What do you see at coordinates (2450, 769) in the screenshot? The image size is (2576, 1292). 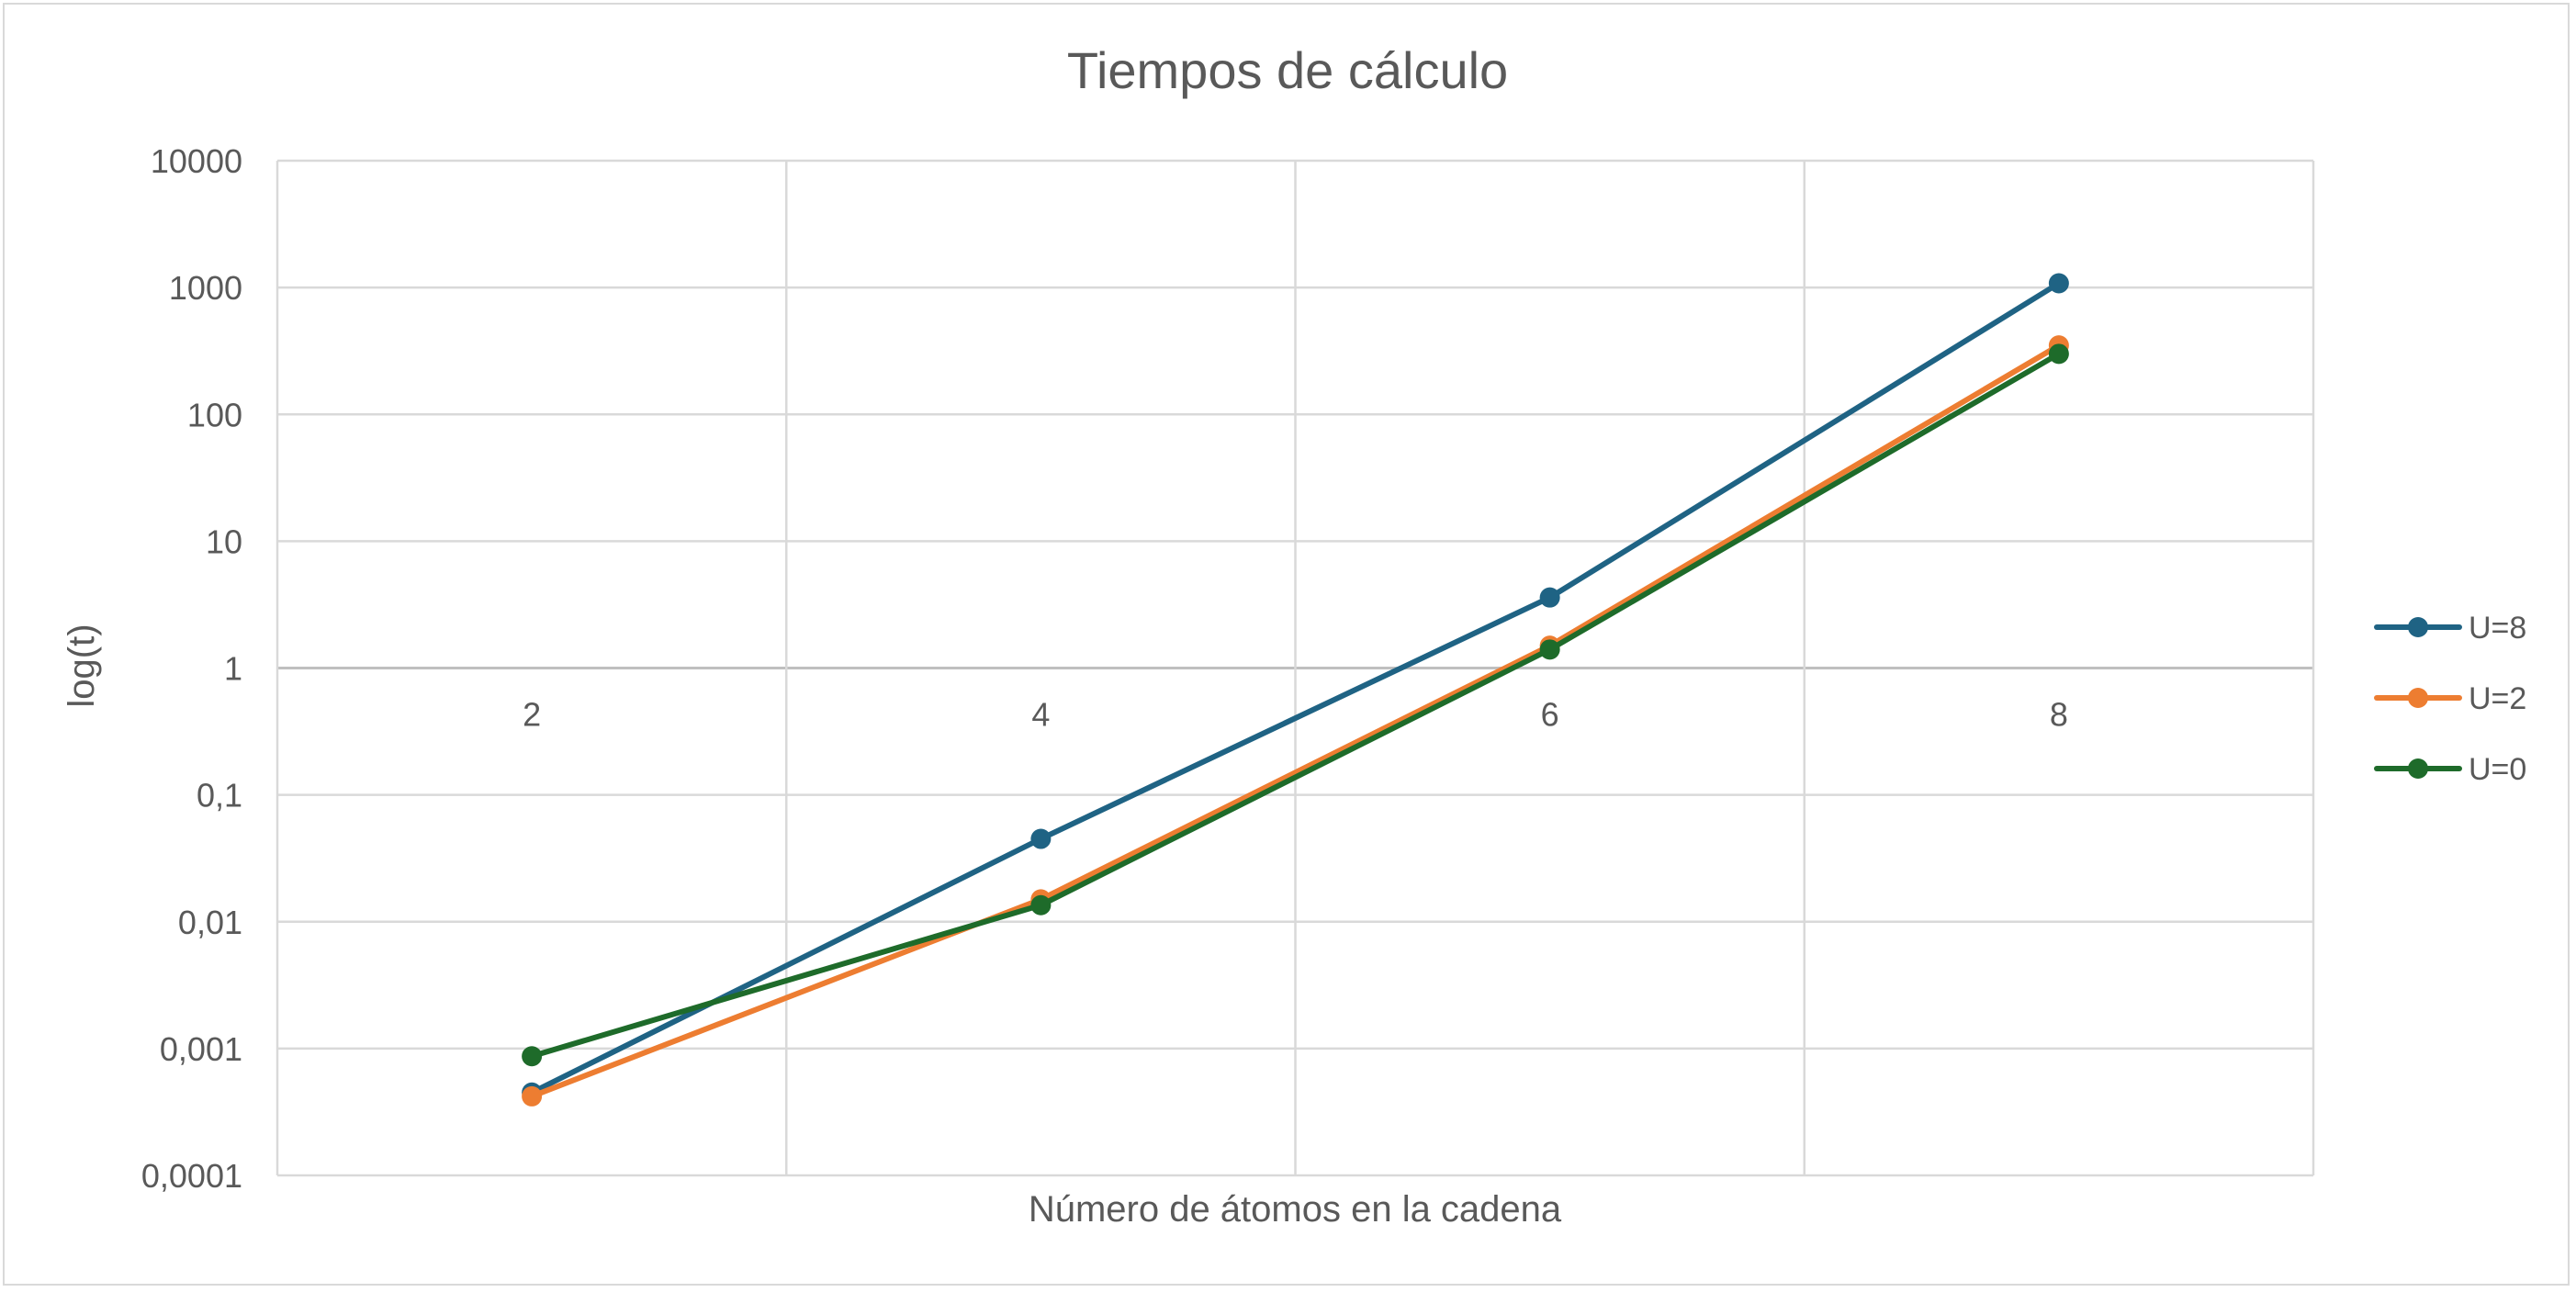 I see `legend-item-u-0: U=0` at bounding box center [2450, 769].